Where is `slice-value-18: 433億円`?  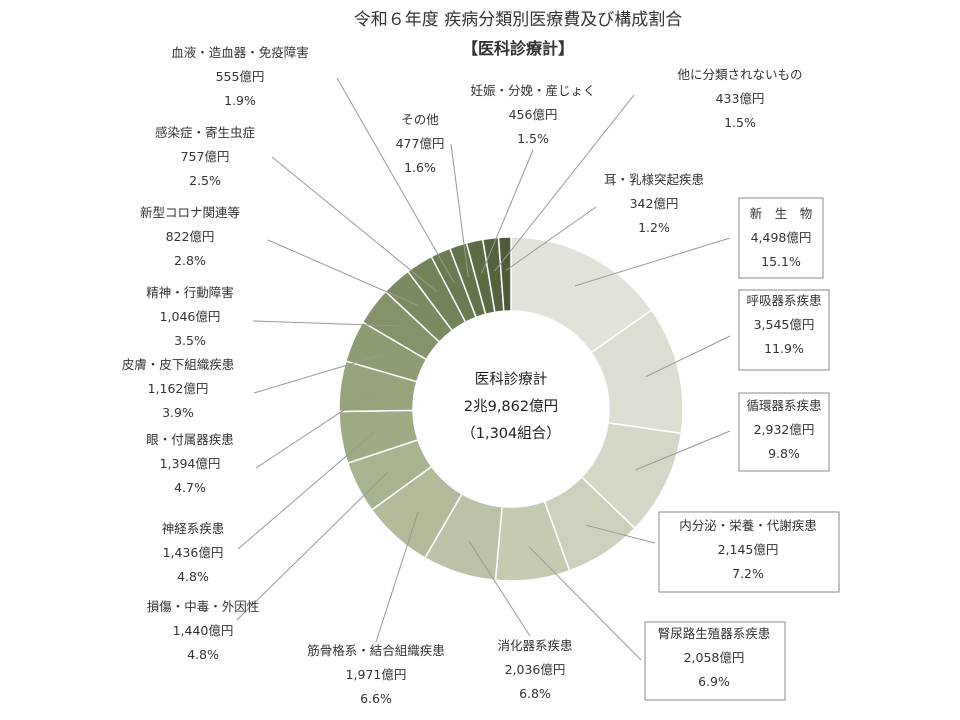 slice-value-18: 433億円 is located at coordinates (740, 98).